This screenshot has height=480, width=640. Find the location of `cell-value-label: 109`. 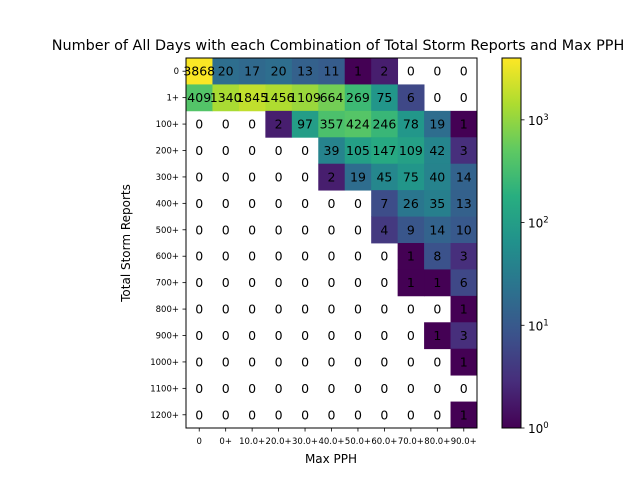

cell-value-label: 109 is located at coordinates (411, 150).